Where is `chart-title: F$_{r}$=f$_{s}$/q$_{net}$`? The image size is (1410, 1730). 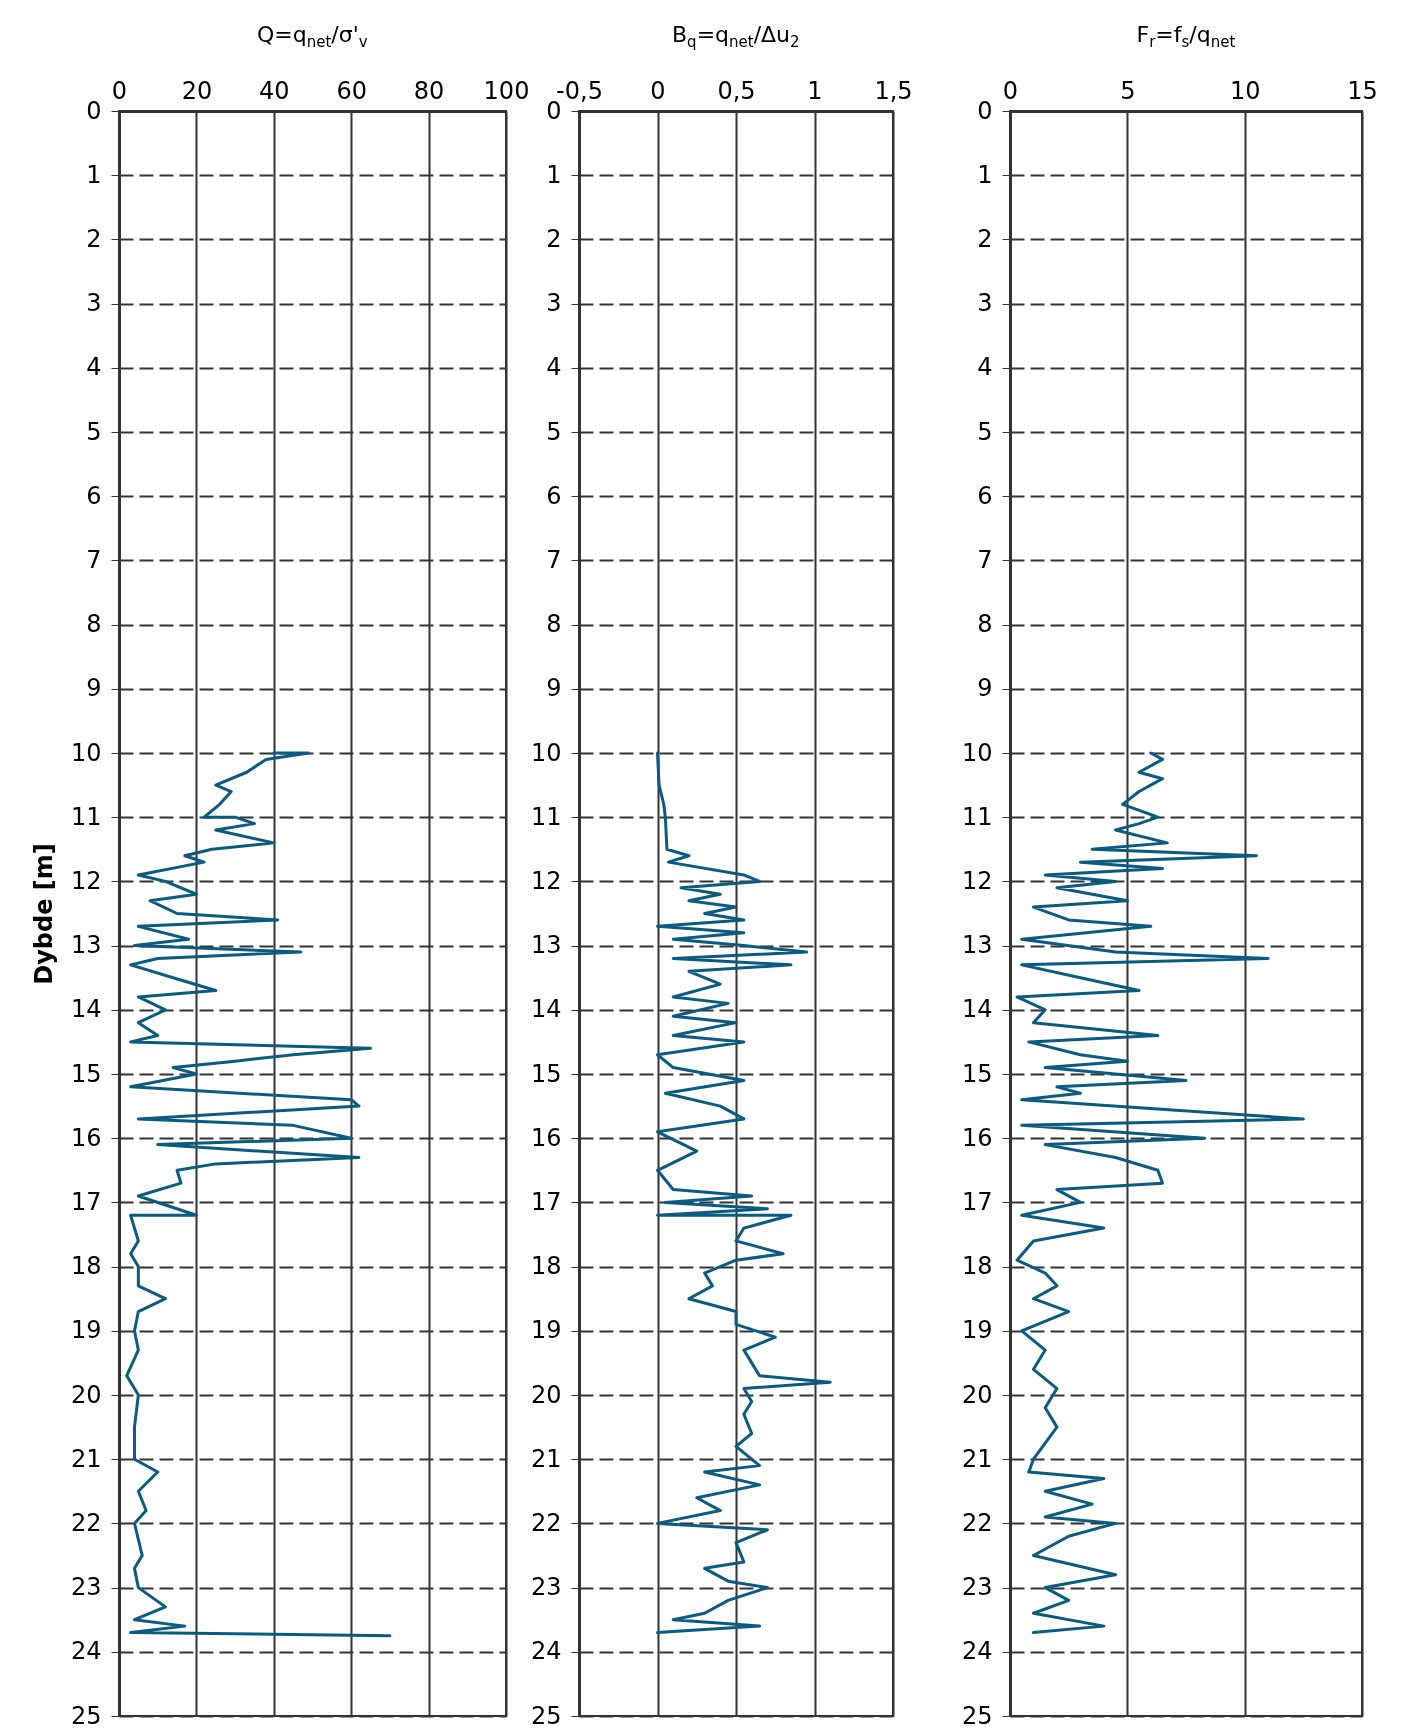
chart-title: F$_{r}$=f$_{s}$/q$_{net}$ is located at coordinates (1186, 37).